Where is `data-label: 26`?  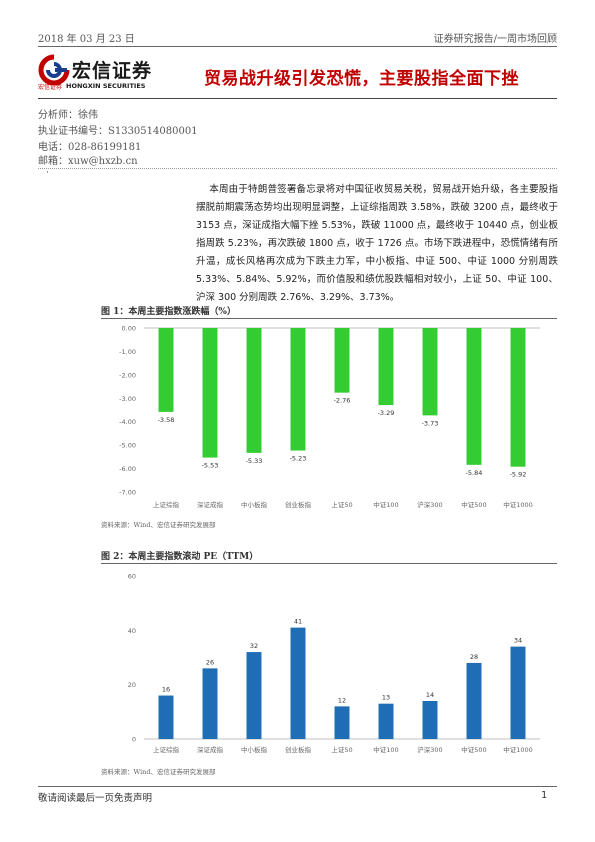 data-label: 26 is located at coordinates (210, 662).